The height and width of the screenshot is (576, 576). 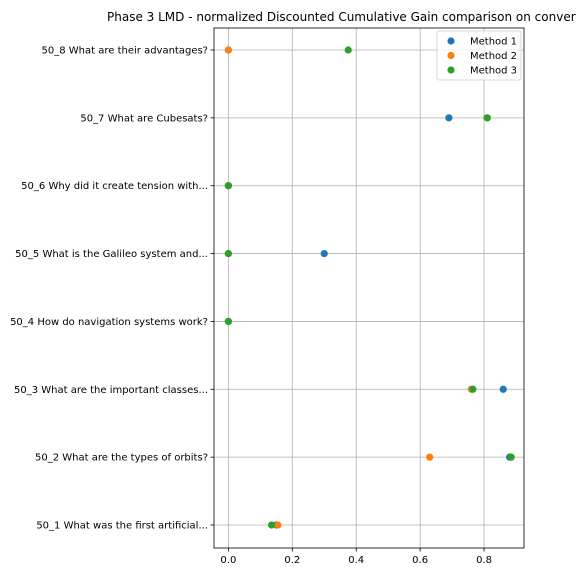 I want to click on x-tick-label: 0.8, so click(x=484, y=560).